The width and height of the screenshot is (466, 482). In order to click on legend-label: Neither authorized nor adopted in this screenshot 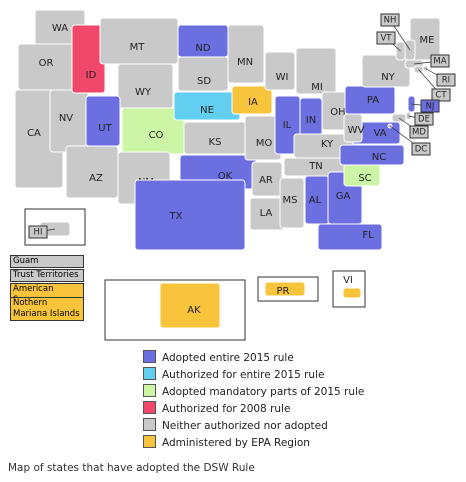, I will do `click(245, 426)`.